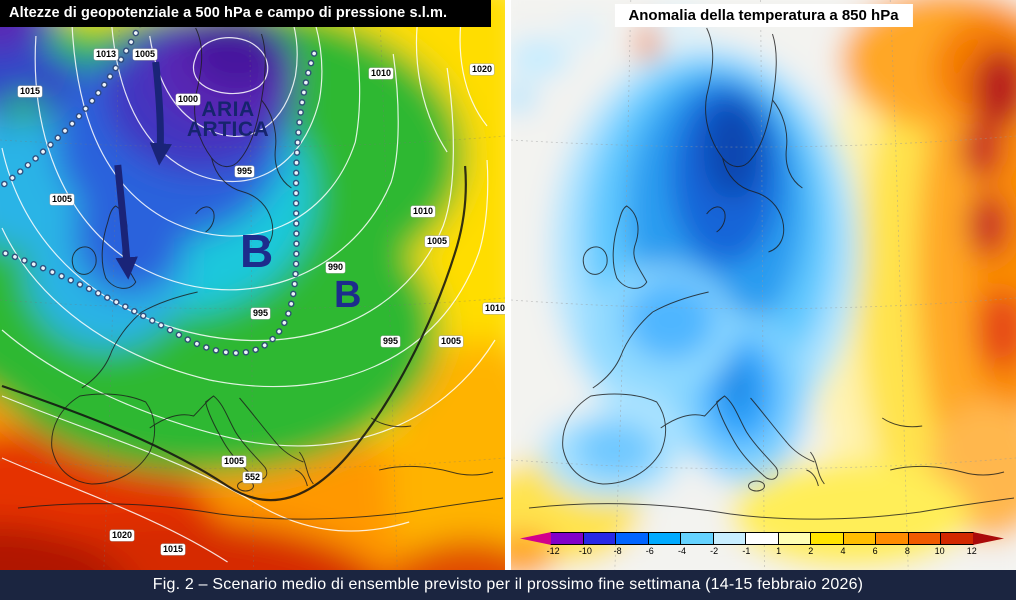  I want to click on isobar-label: 1013, so click(106, 54).